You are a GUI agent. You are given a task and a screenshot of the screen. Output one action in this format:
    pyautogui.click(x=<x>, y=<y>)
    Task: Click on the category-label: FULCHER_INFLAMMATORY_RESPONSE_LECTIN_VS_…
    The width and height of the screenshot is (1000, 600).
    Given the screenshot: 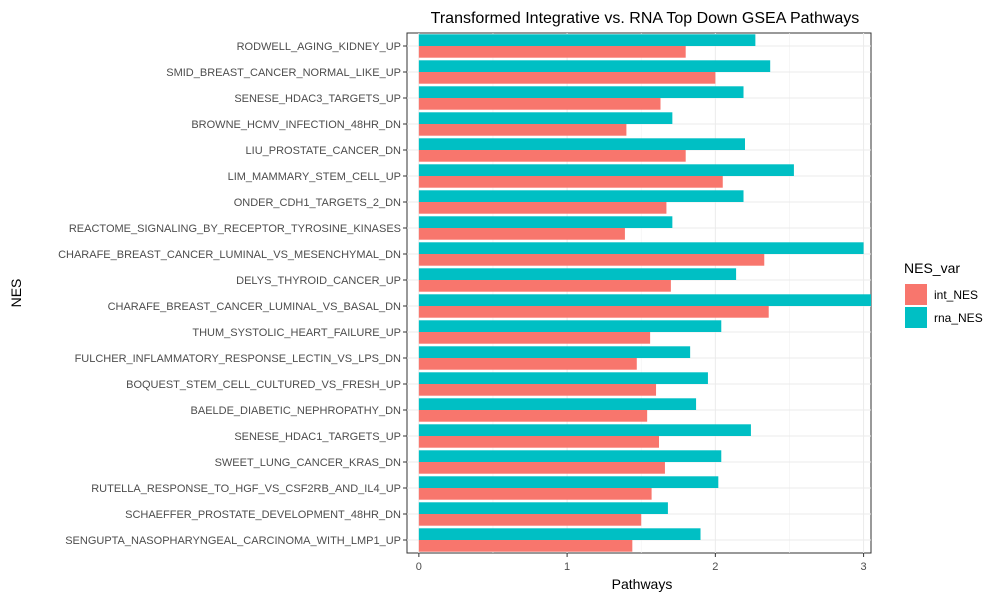 What is the action you would take?
    pyautogui.click(x=238, y=359)
    